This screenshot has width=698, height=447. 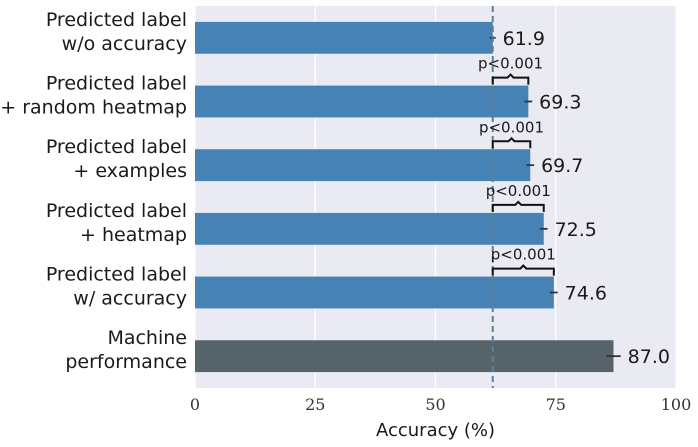 I want to click on x-axis-ticks: 0 25 50 75 100, so click(x=440, y=404).